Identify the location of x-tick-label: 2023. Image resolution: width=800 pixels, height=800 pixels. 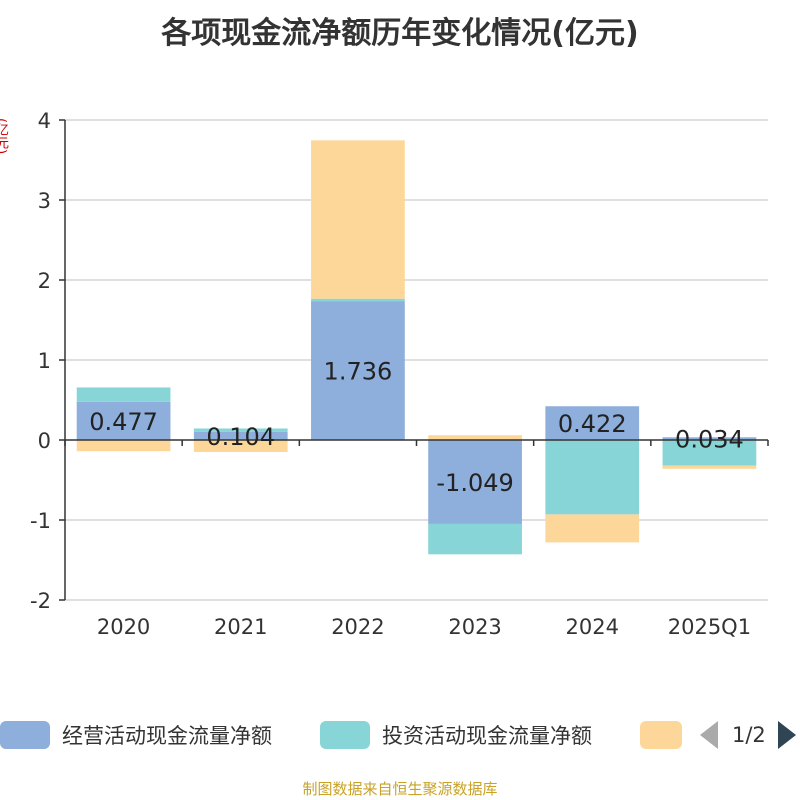
(474, 627).